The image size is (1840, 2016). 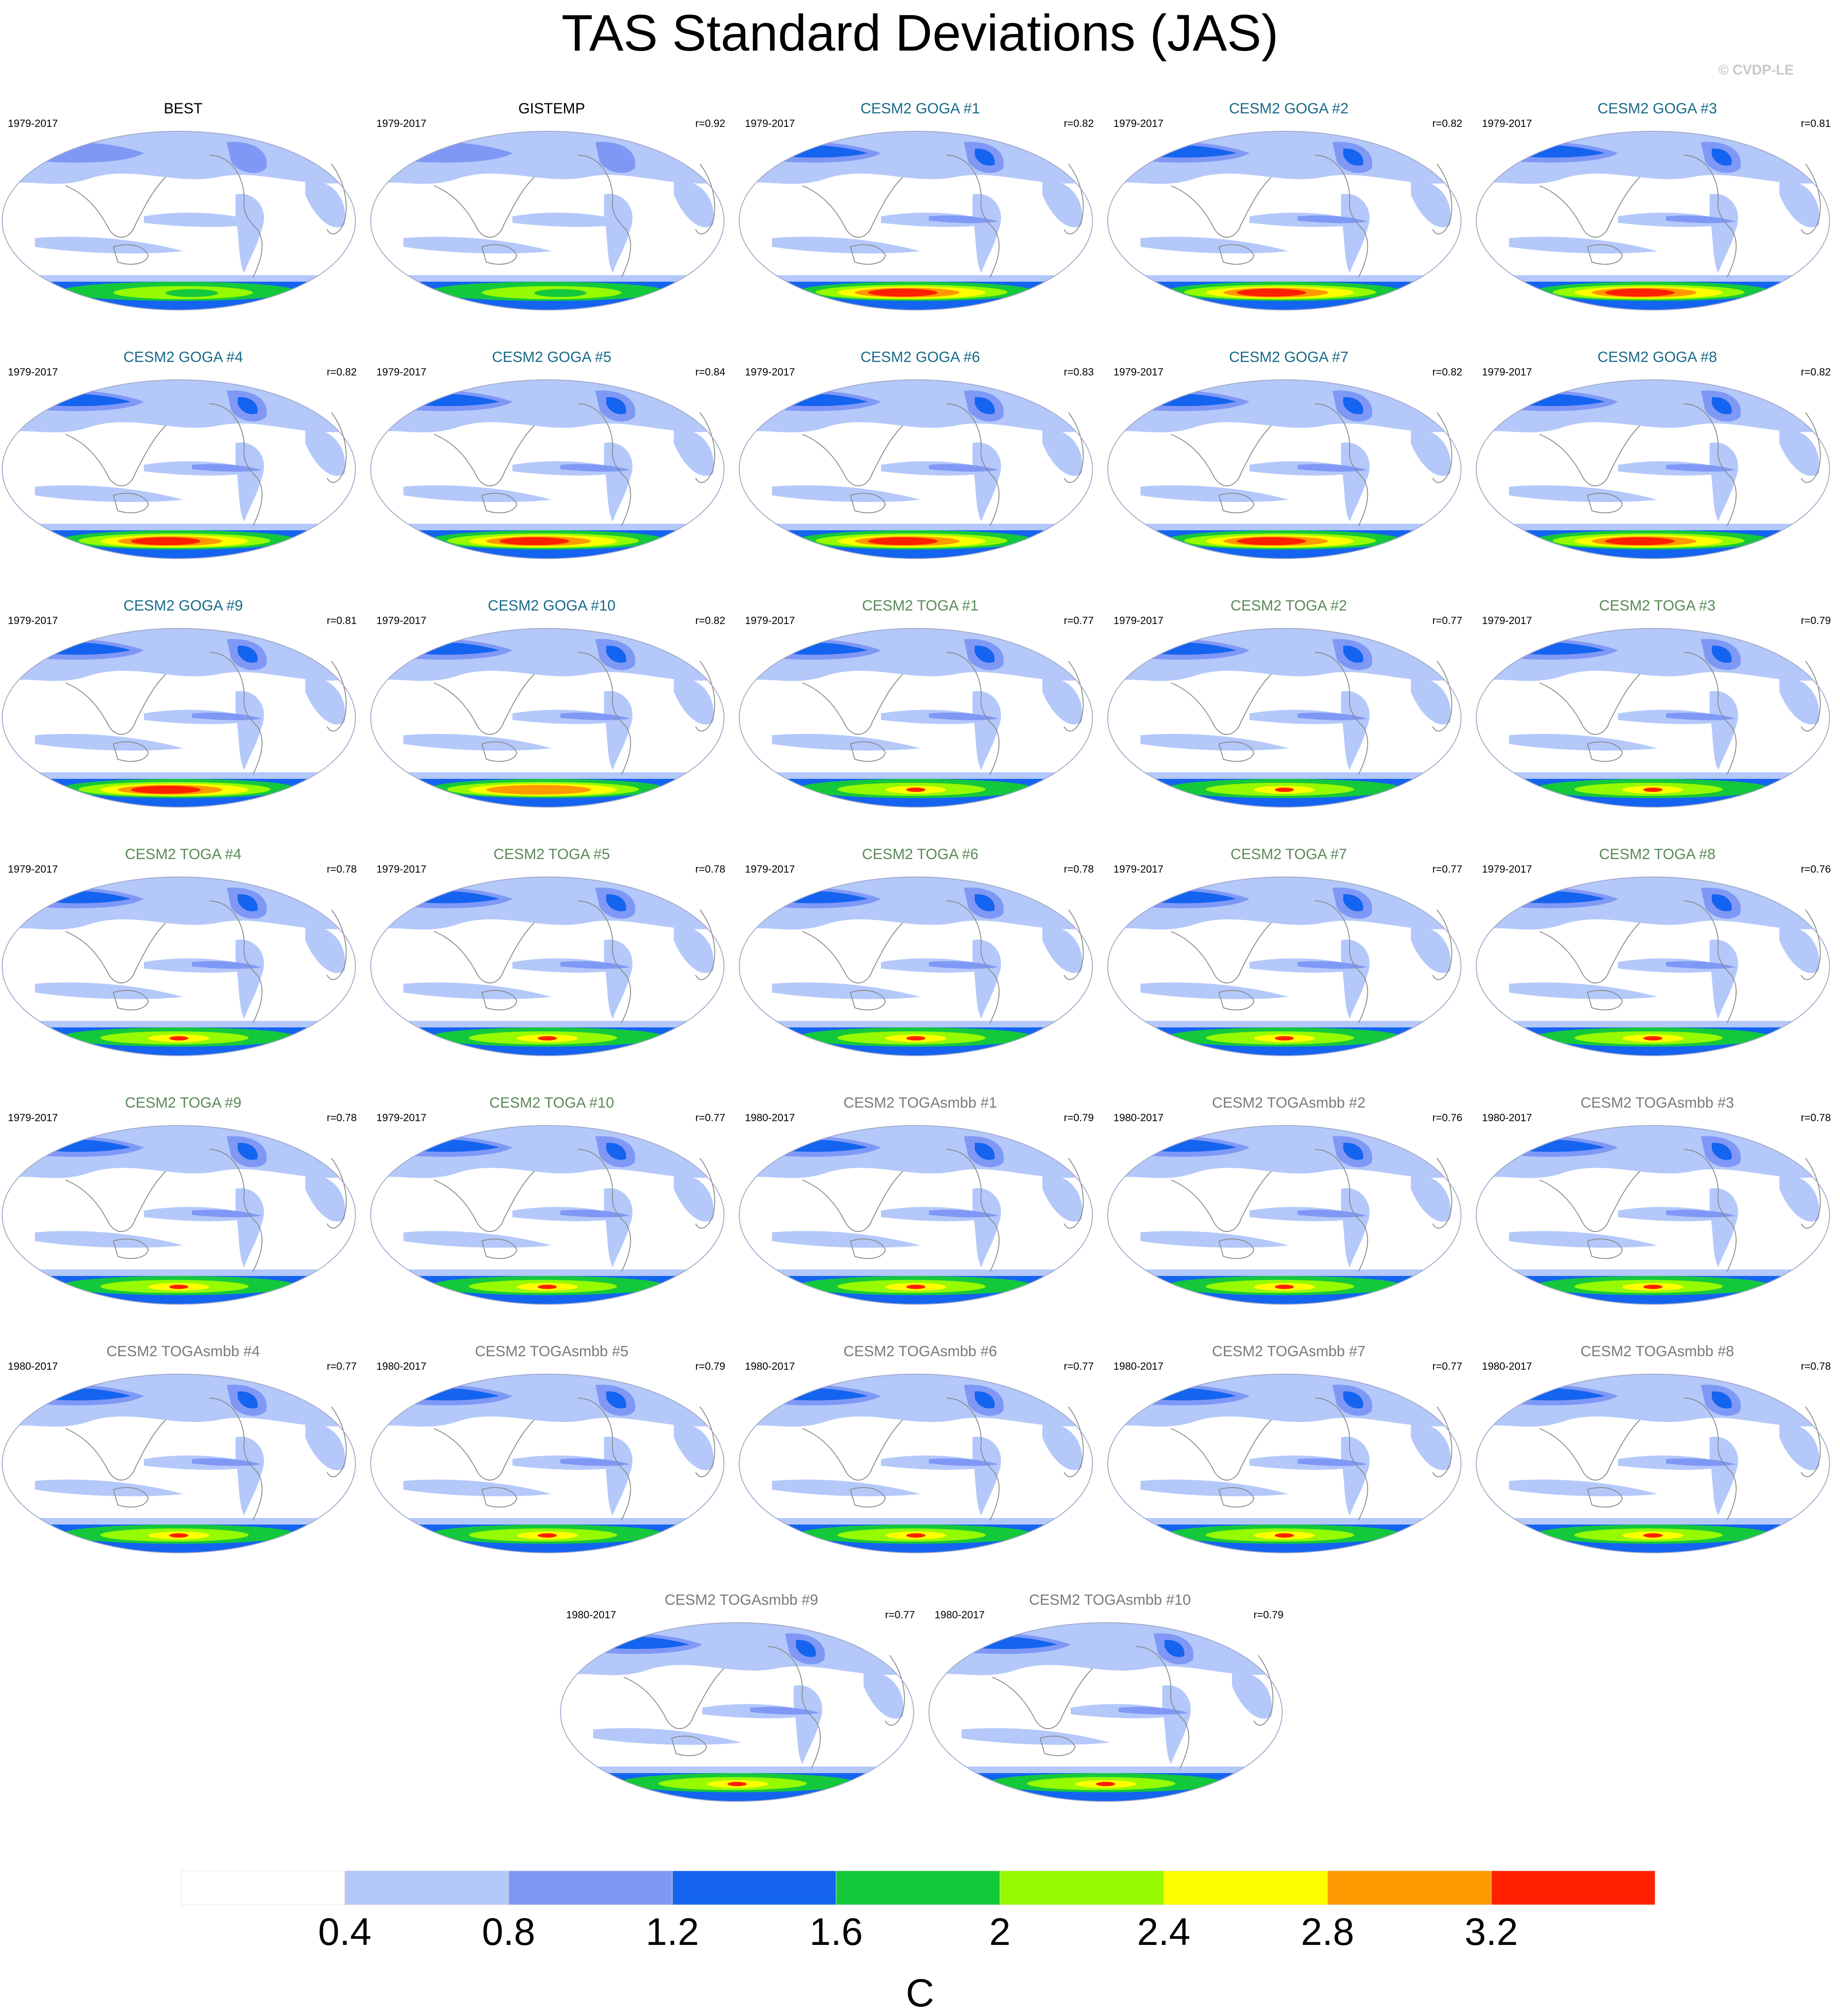 I want to click on map-panel: CESM2 TOGAsmbb #6 1980-2017 r=0.77, so click(x=920, y=1465).